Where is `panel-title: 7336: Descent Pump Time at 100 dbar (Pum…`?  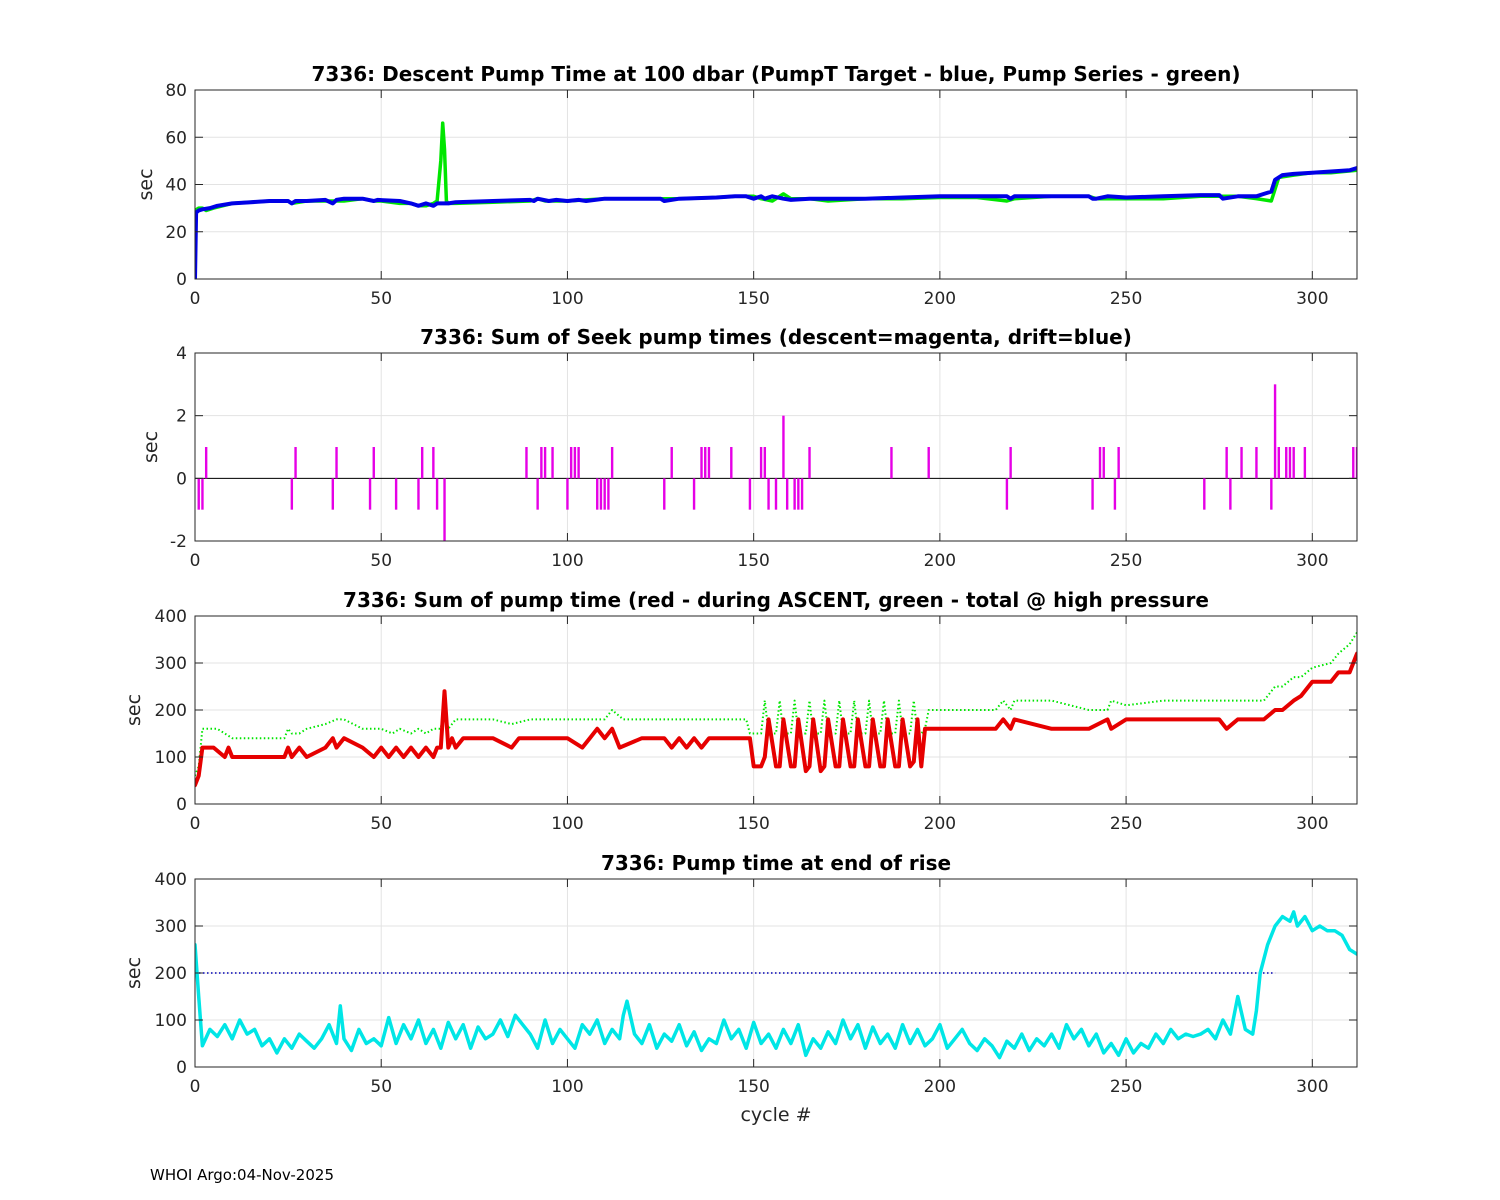
panel-title: 7336: Descent Pump Time at 100 dbar (Pum… is located at coordinates (776, 74).